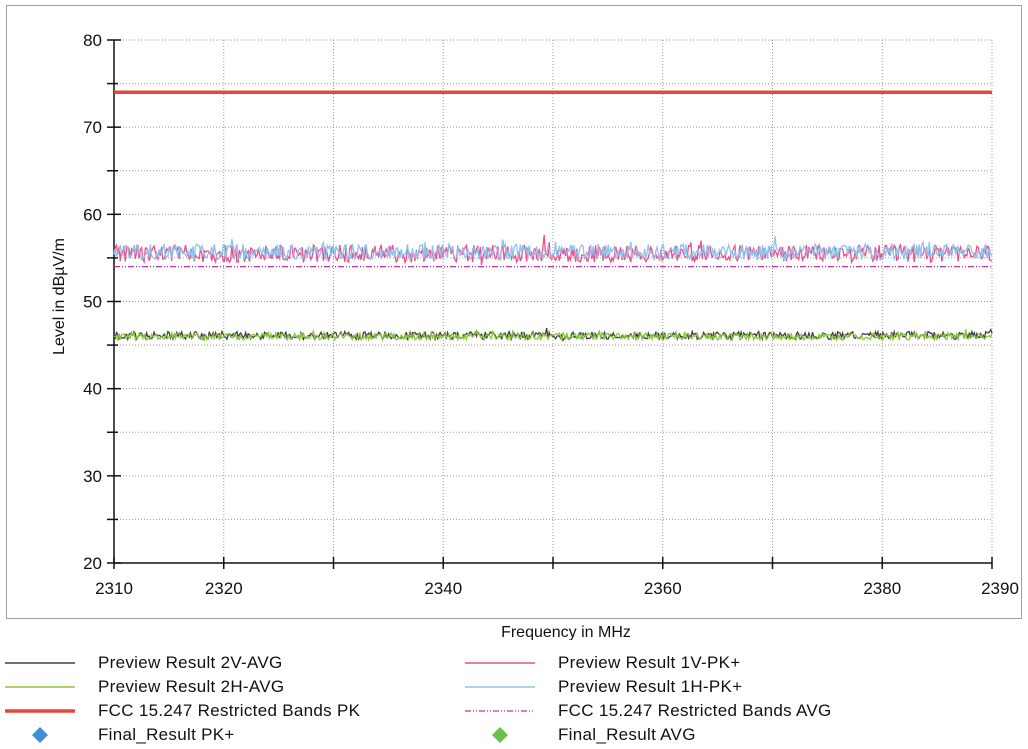 Image resolution: width=1028 pixels, height=749 pixels. I want to click on x-tick-label: 2390, so click(1000, 588).